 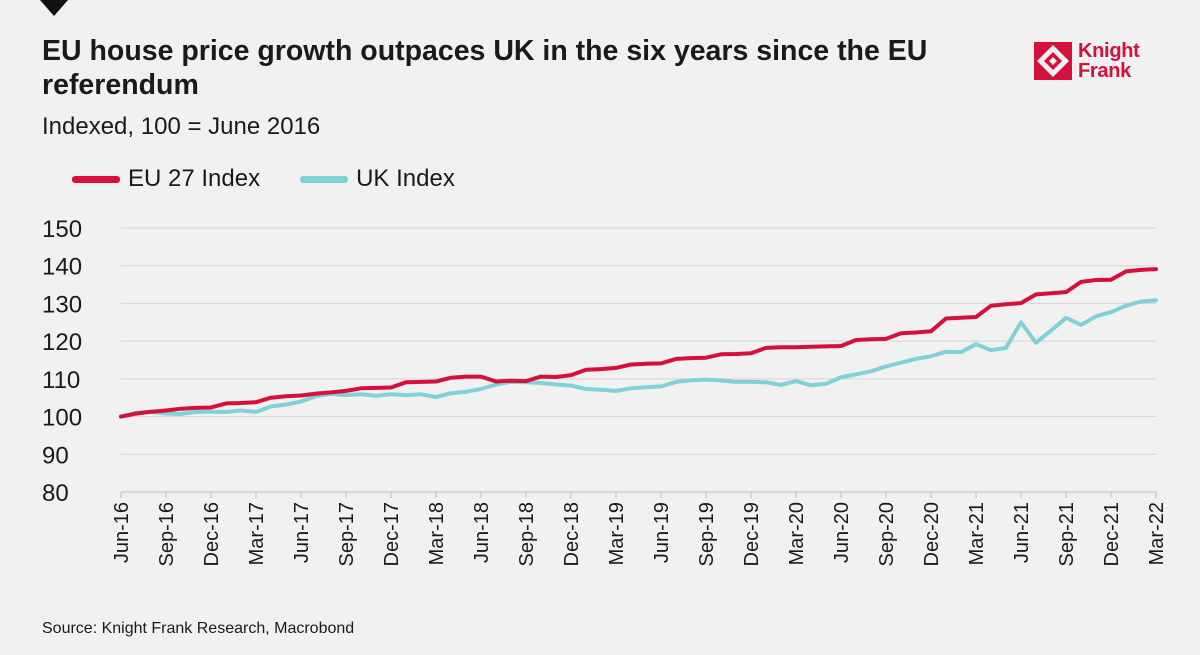 What do you see at coordinates (55, 455) in the screenshot?
I see `y-tick-label: 90` at bounding box center [55, 455].